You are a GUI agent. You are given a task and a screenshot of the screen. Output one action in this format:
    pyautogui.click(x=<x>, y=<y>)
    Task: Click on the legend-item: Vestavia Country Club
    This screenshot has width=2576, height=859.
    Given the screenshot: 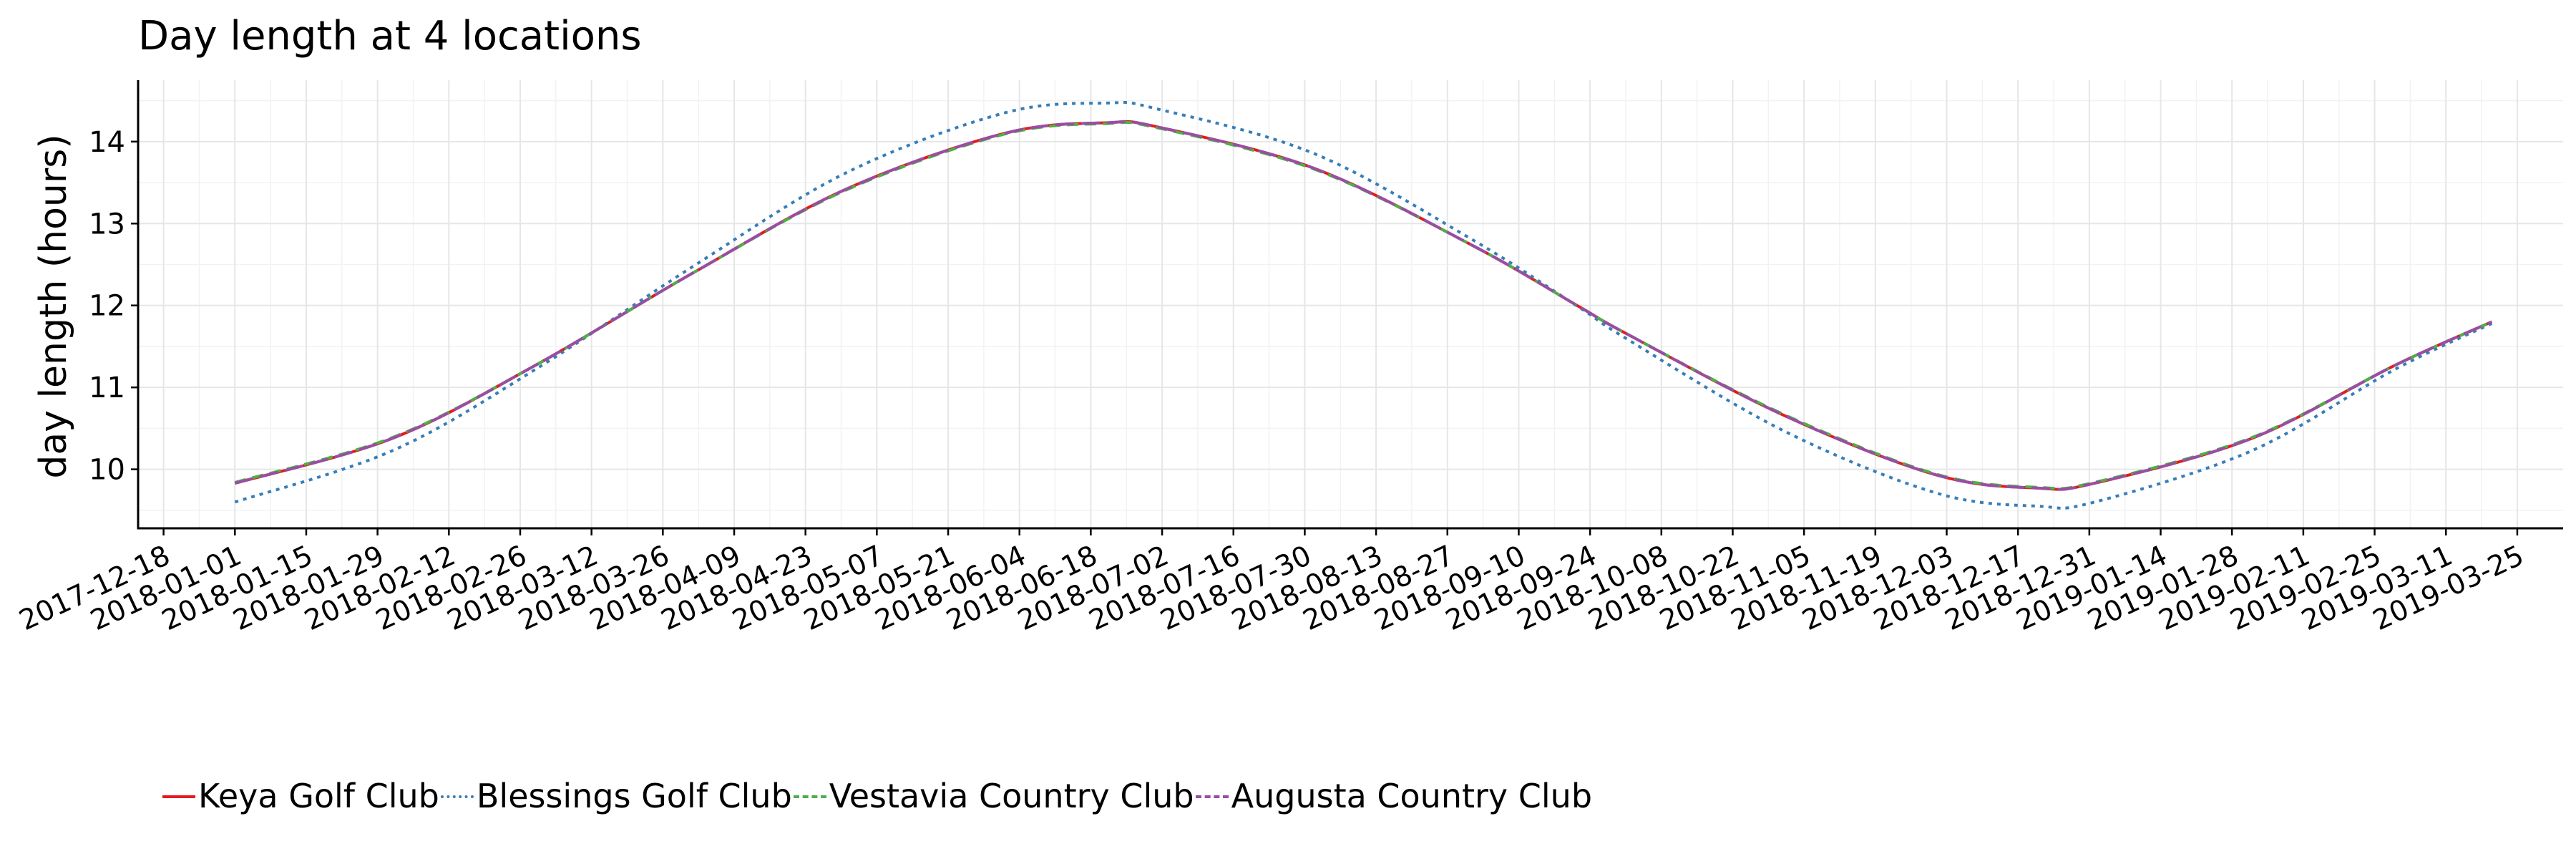 What is the action you would take?
    pyautogui.click(x=993, y=796)
    